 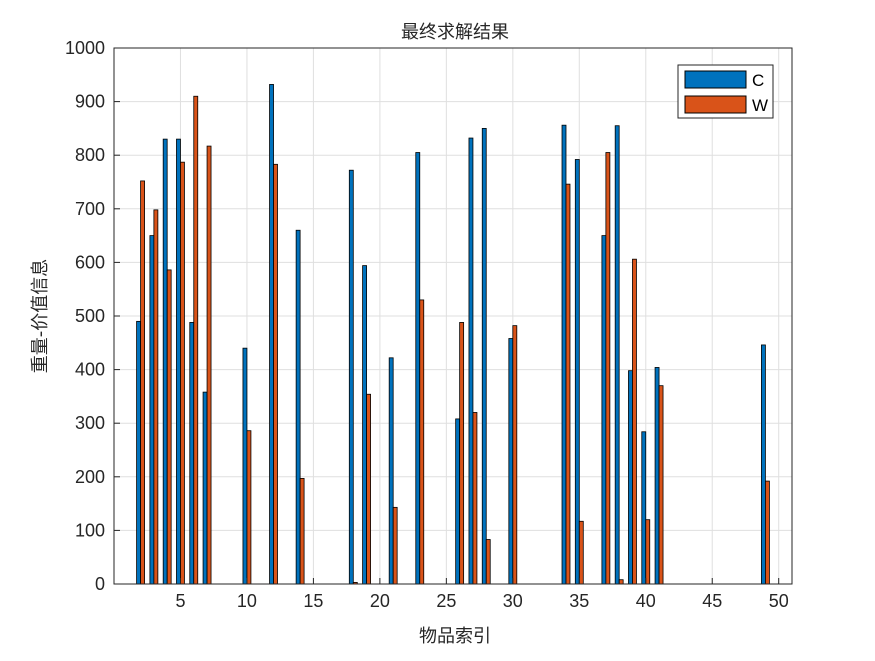 I want to click on chart-title: 最终求解结果, so click(x=455, y=32).